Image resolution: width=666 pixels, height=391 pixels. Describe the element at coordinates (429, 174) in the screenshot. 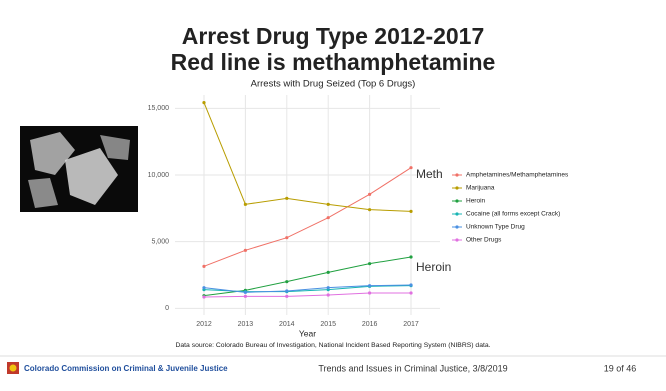

I see `annotation: Meth` at that location.